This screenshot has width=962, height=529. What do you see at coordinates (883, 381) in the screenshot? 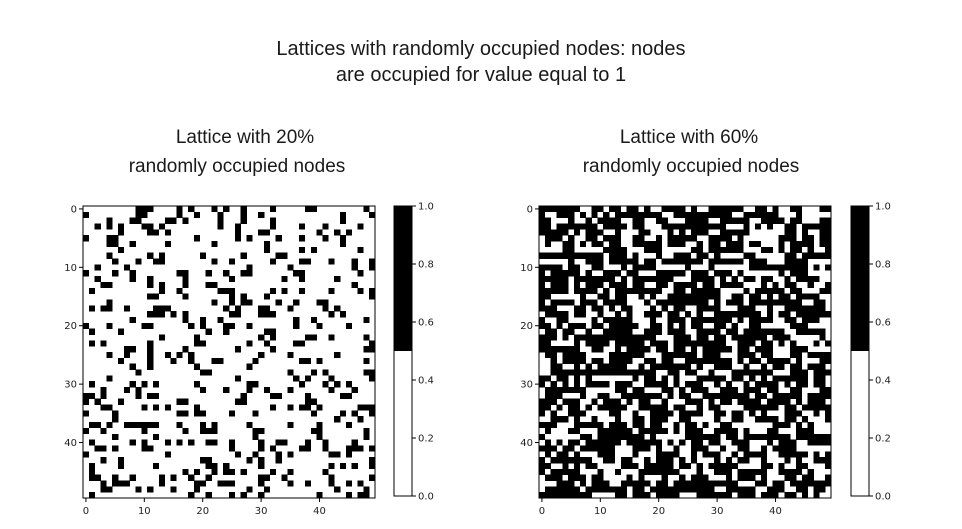
I see `colorbar-tick-label: 0.4` at bounding box center [883, 381].